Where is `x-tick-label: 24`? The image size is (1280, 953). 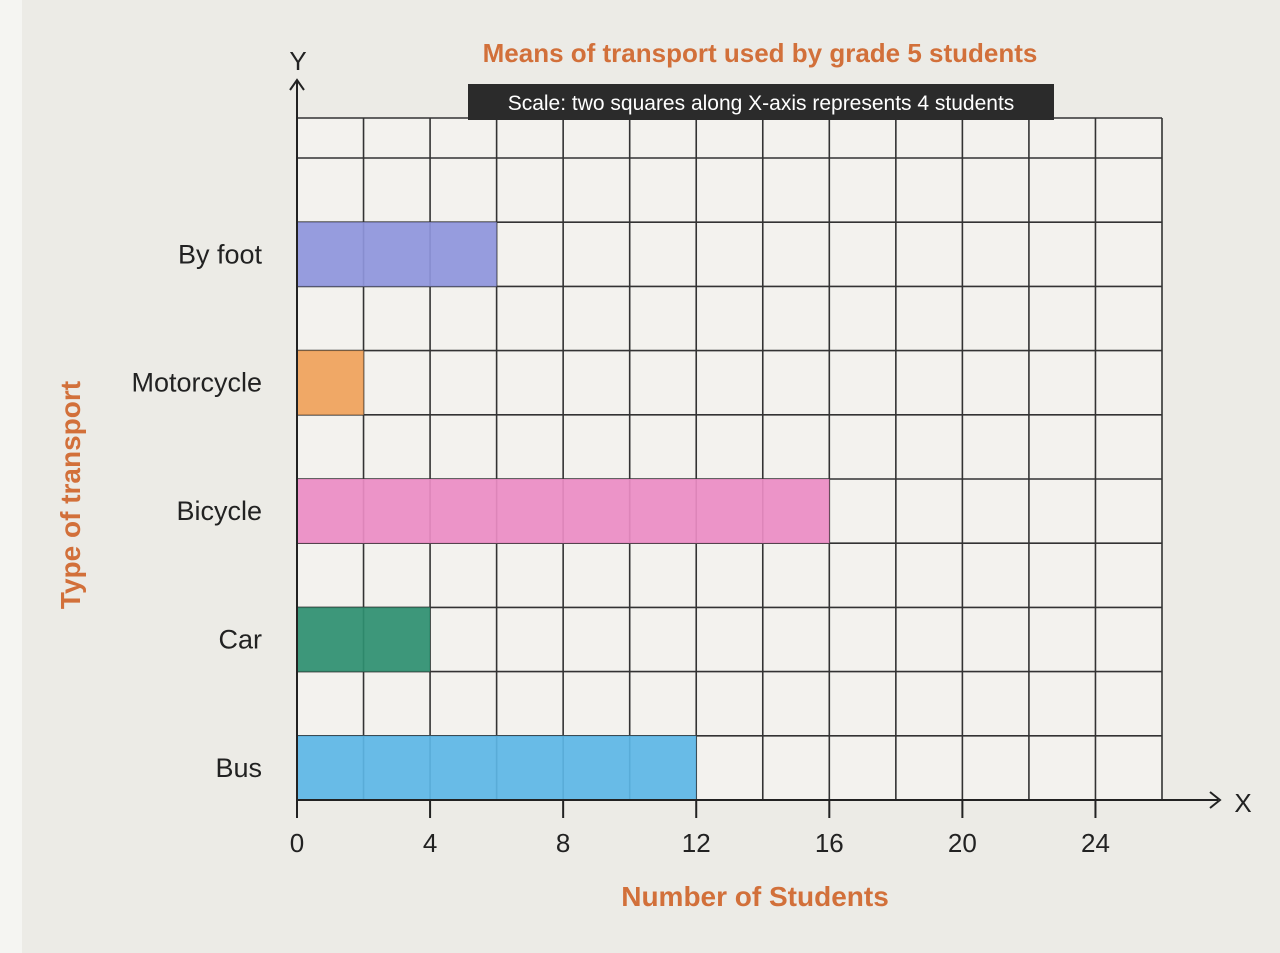
x-tick-label: 24 is located at coordinates (1095, 843).